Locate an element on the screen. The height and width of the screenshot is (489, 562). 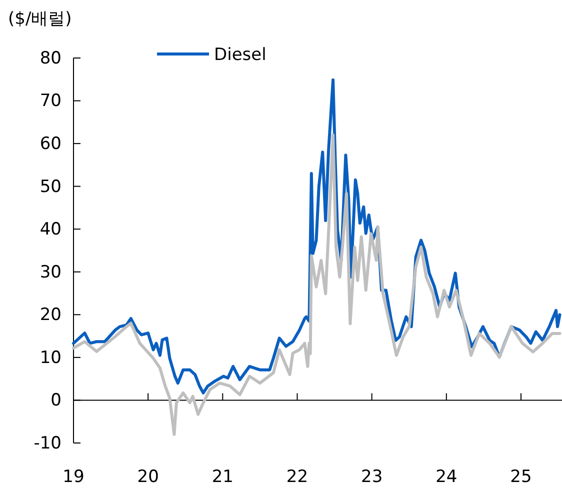
y-tick-label: -10 is located at coordinates (48, 443).